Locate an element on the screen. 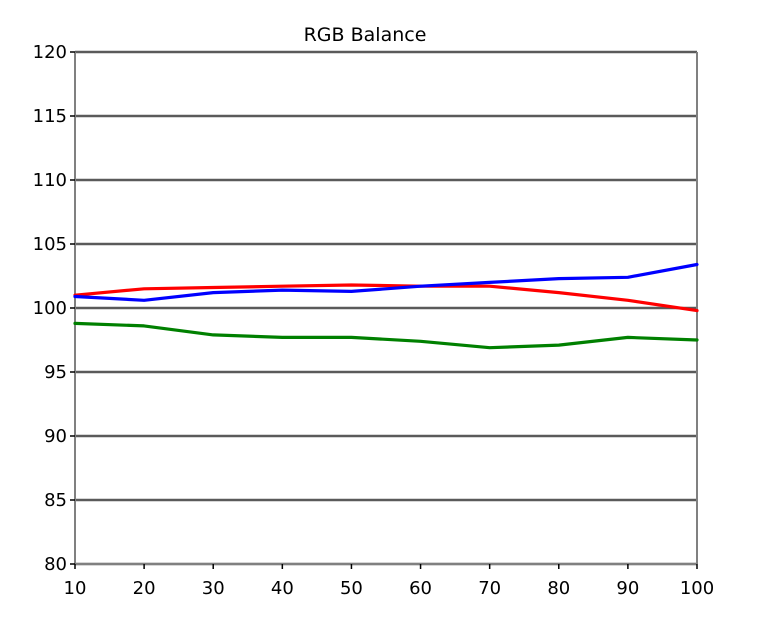  series-layer is located at coordinates (386, 306).